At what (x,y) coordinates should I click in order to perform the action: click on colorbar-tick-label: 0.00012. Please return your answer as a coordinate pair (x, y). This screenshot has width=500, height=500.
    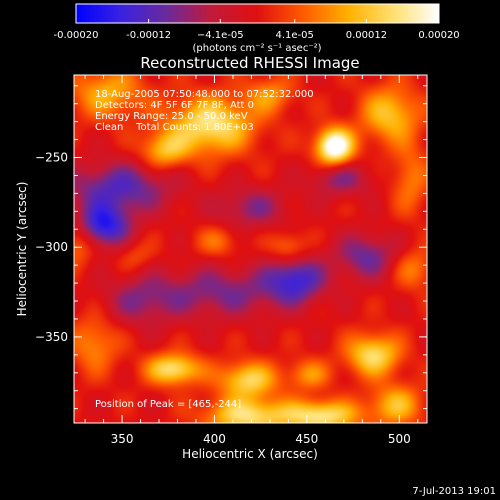
    Looking at the image, I should click on (366, 35).